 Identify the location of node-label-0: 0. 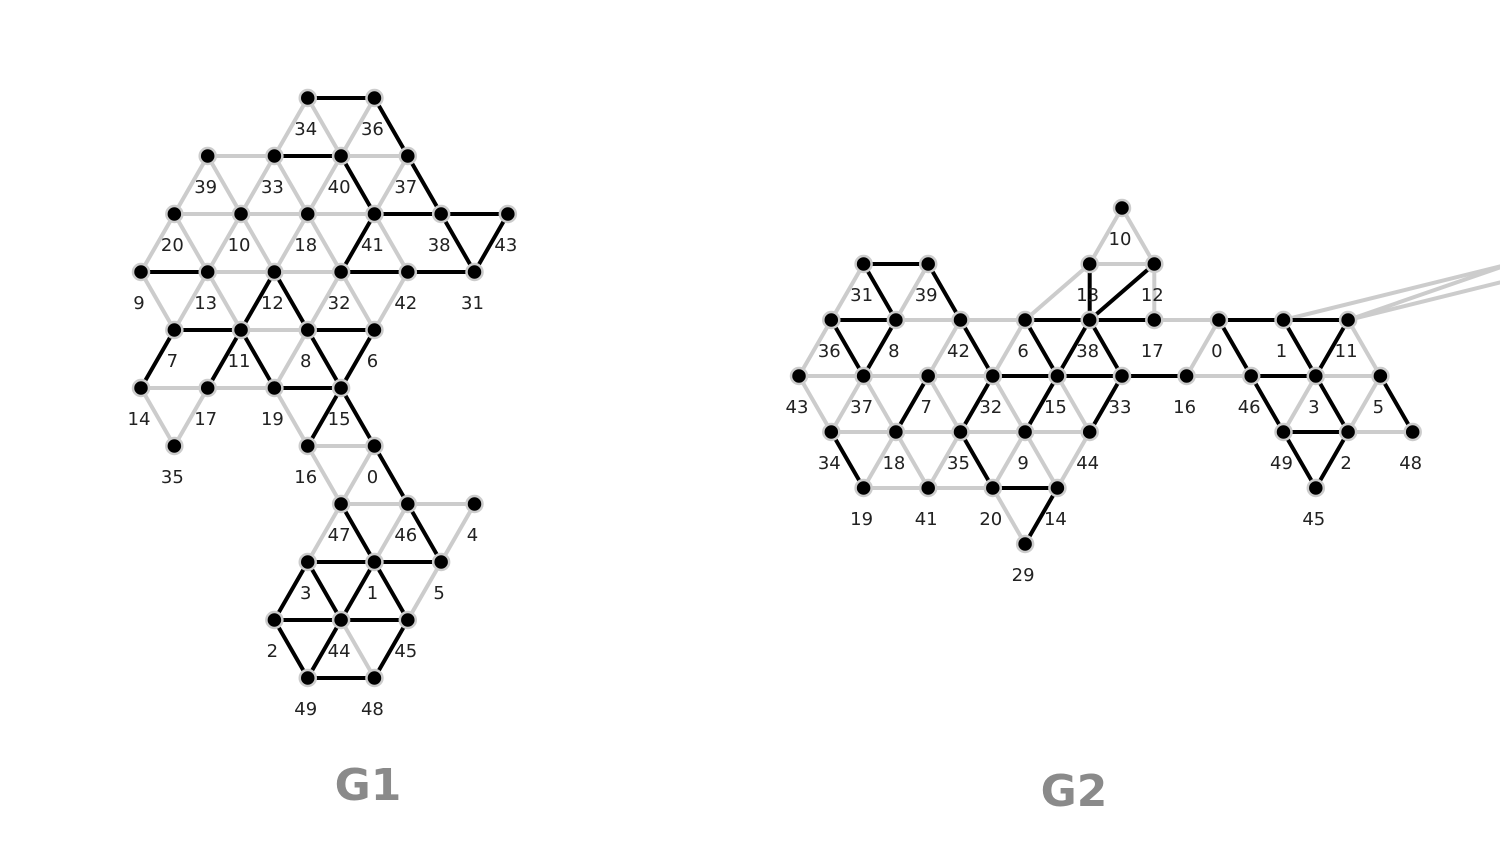
(1216, 351).